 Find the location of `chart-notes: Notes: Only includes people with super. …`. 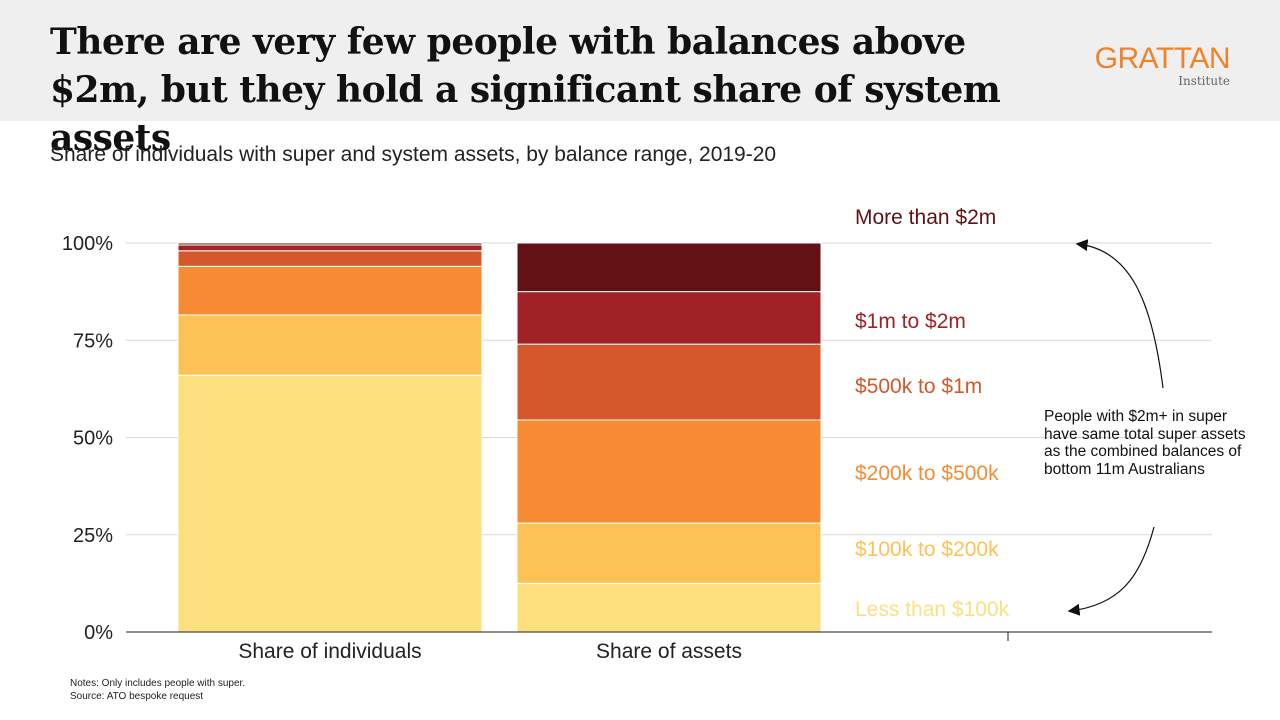

chart-notes: Notes: Only includes people with super. … is located at coordinates (157, 690).